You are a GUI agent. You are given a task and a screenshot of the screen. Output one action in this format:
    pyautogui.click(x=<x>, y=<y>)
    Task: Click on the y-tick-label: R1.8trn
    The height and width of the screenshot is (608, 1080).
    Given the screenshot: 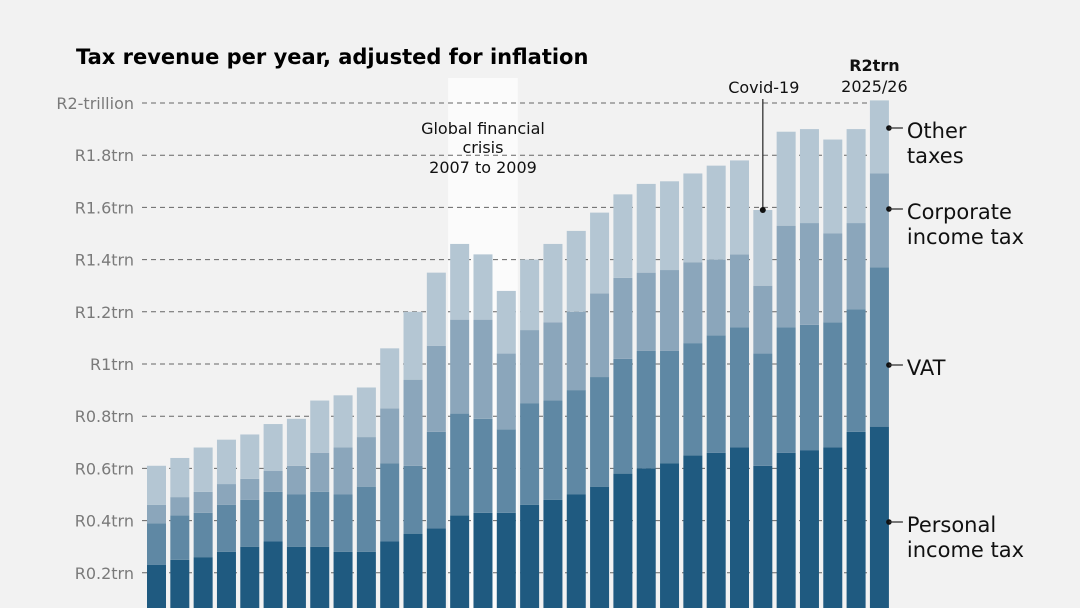 What is the action you would take?
    pyautogui.click(x=104, y=155)
    